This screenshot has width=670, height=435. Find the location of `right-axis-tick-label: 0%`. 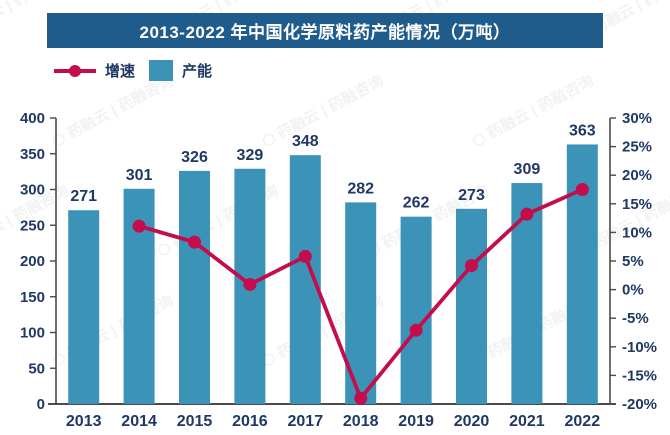

right-axis-tick-label: 0% is located at coordinates (633, 290).